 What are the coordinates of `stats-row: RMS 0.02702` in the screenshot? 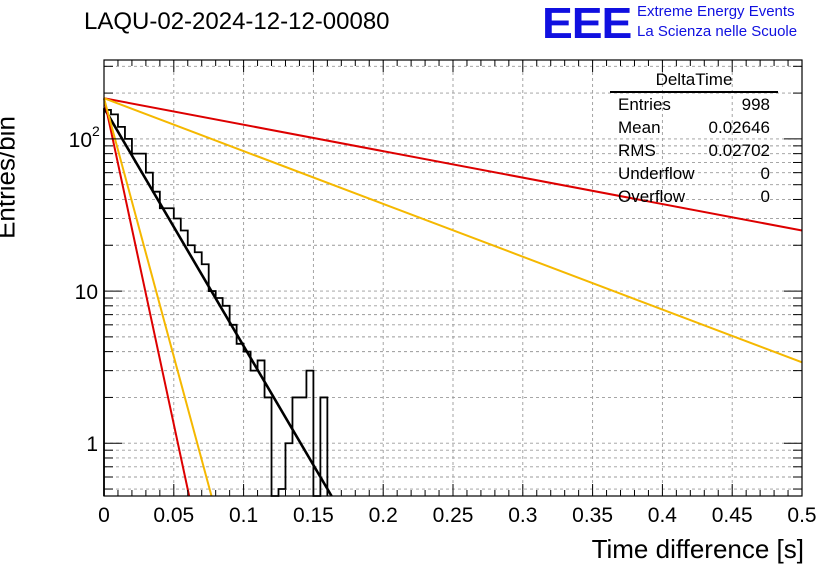 It's located at (694, 150).